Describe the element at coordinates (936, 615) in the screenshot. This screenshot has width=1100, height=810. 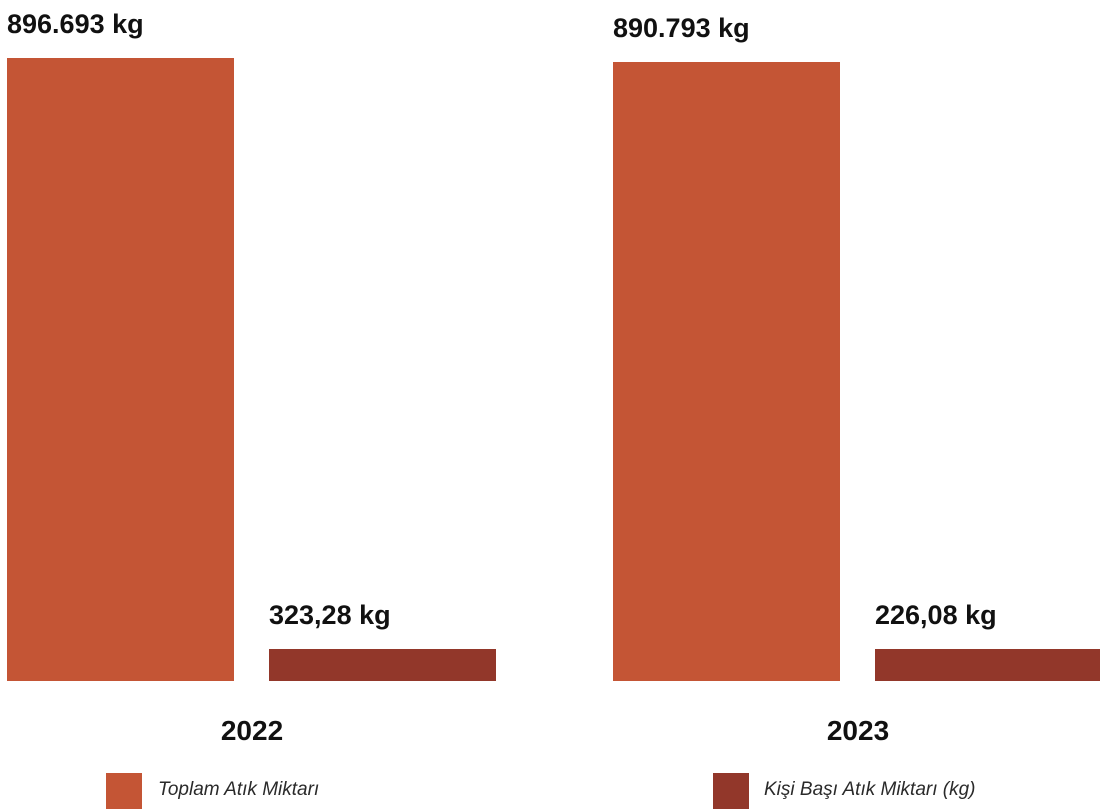
I see `bar-value-label-per-capita-2023: 226,08 kg` at that location.